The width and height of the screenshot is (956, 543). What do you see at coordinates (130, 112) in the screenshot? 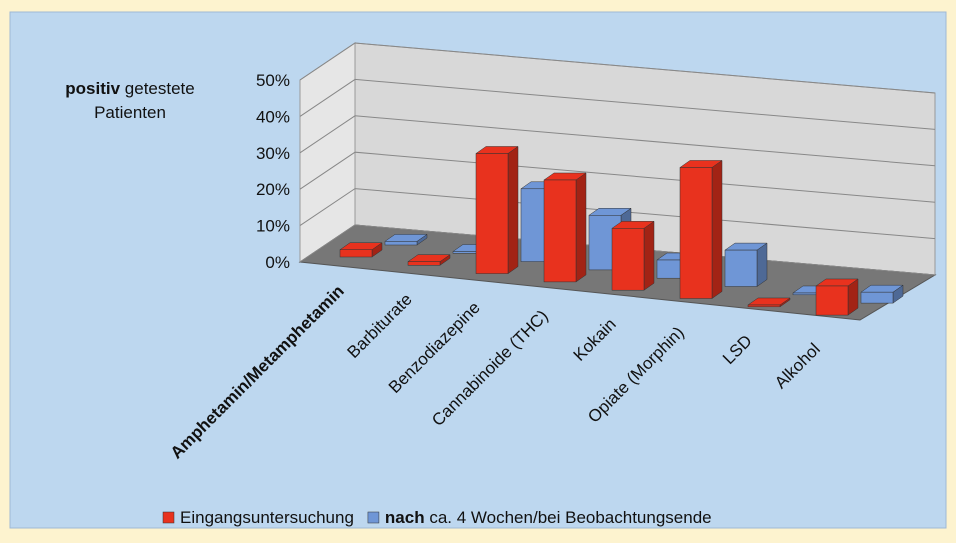
I see `y-axis-label: Patienten` at bounding box center [130, 112].